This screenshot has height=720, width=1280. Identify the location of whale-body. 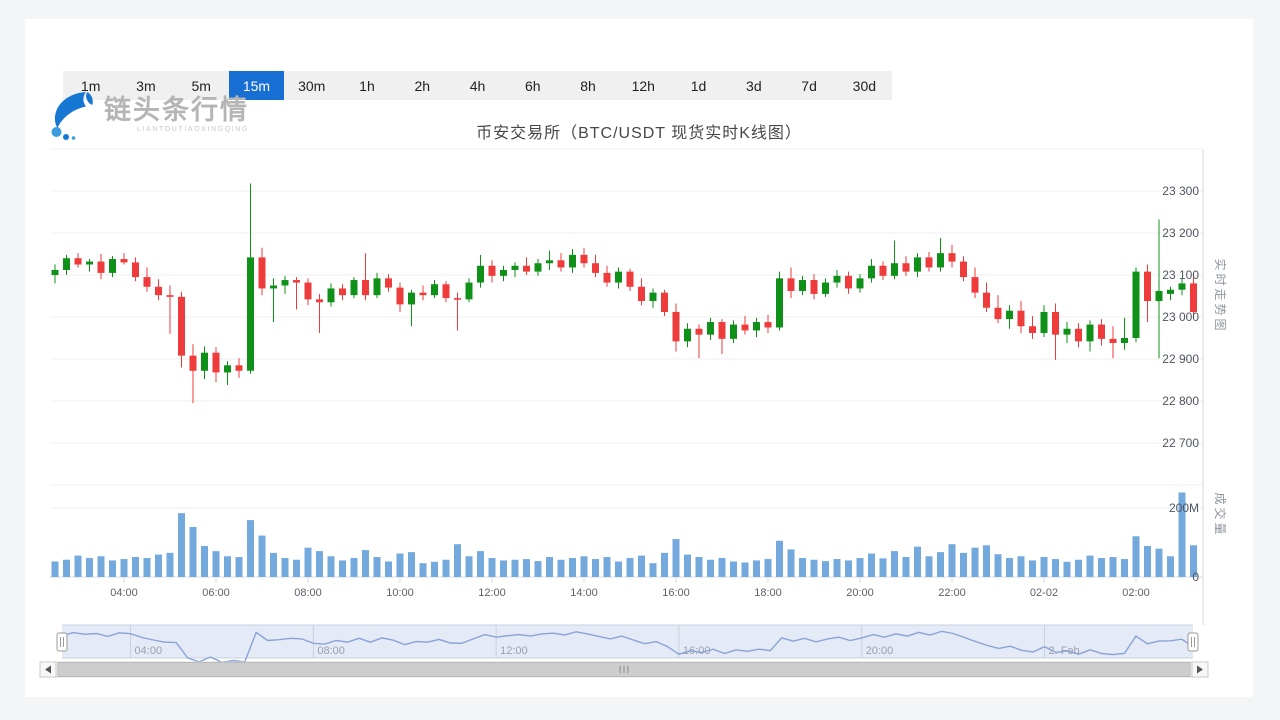
(70, 110).